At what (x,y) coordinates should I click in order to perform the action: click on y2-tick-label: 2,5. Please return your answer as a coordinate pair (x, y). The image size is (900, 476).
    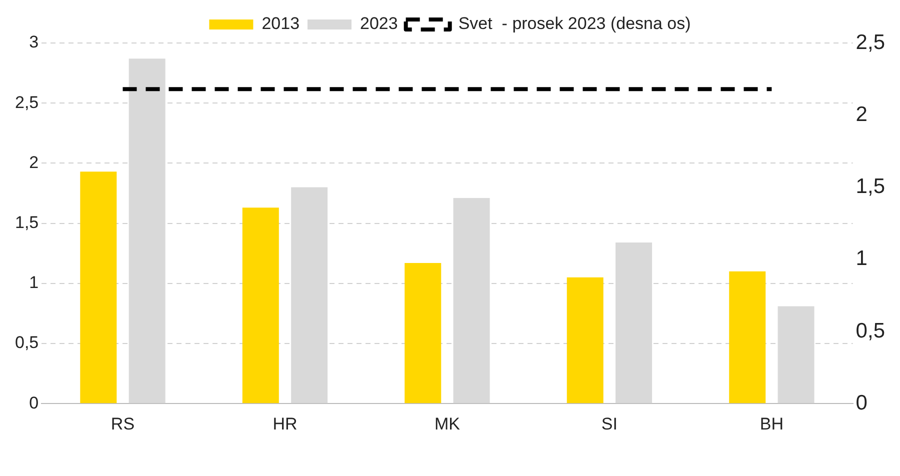
    Looking at the image, I should click on (871, 42).